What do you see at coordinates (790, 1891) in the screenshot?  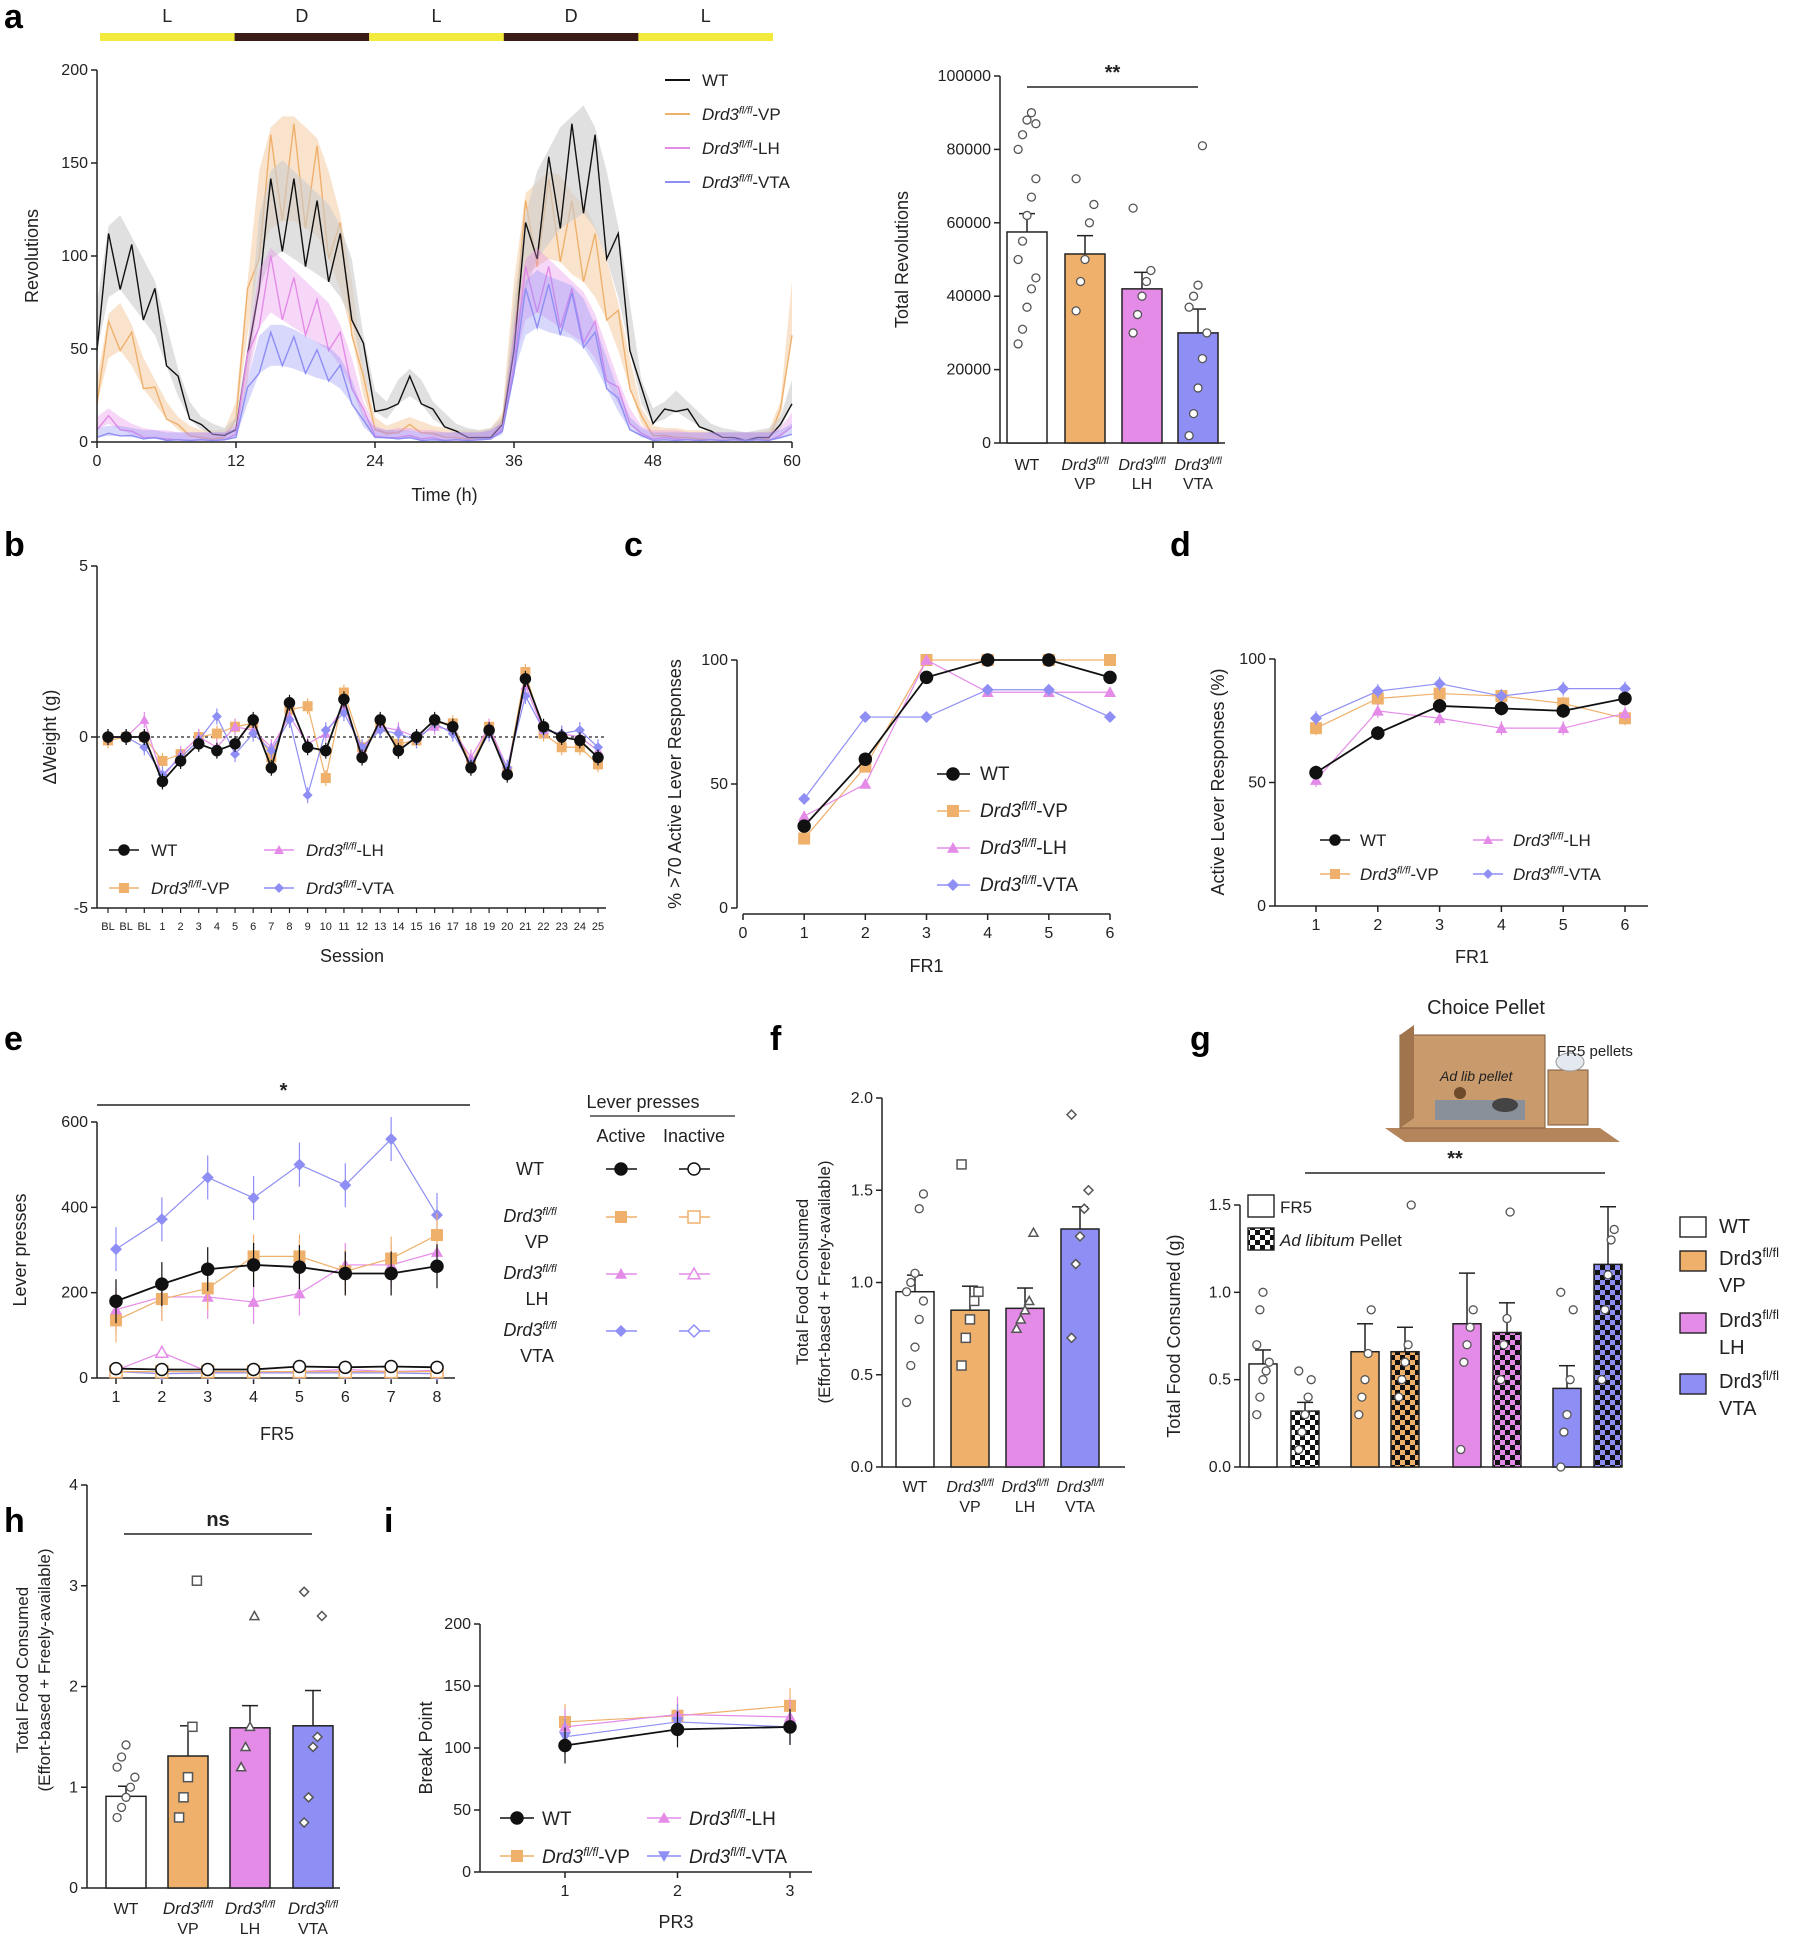 I see `i-xtick-label: 3` at bounding box center [790, 1891].